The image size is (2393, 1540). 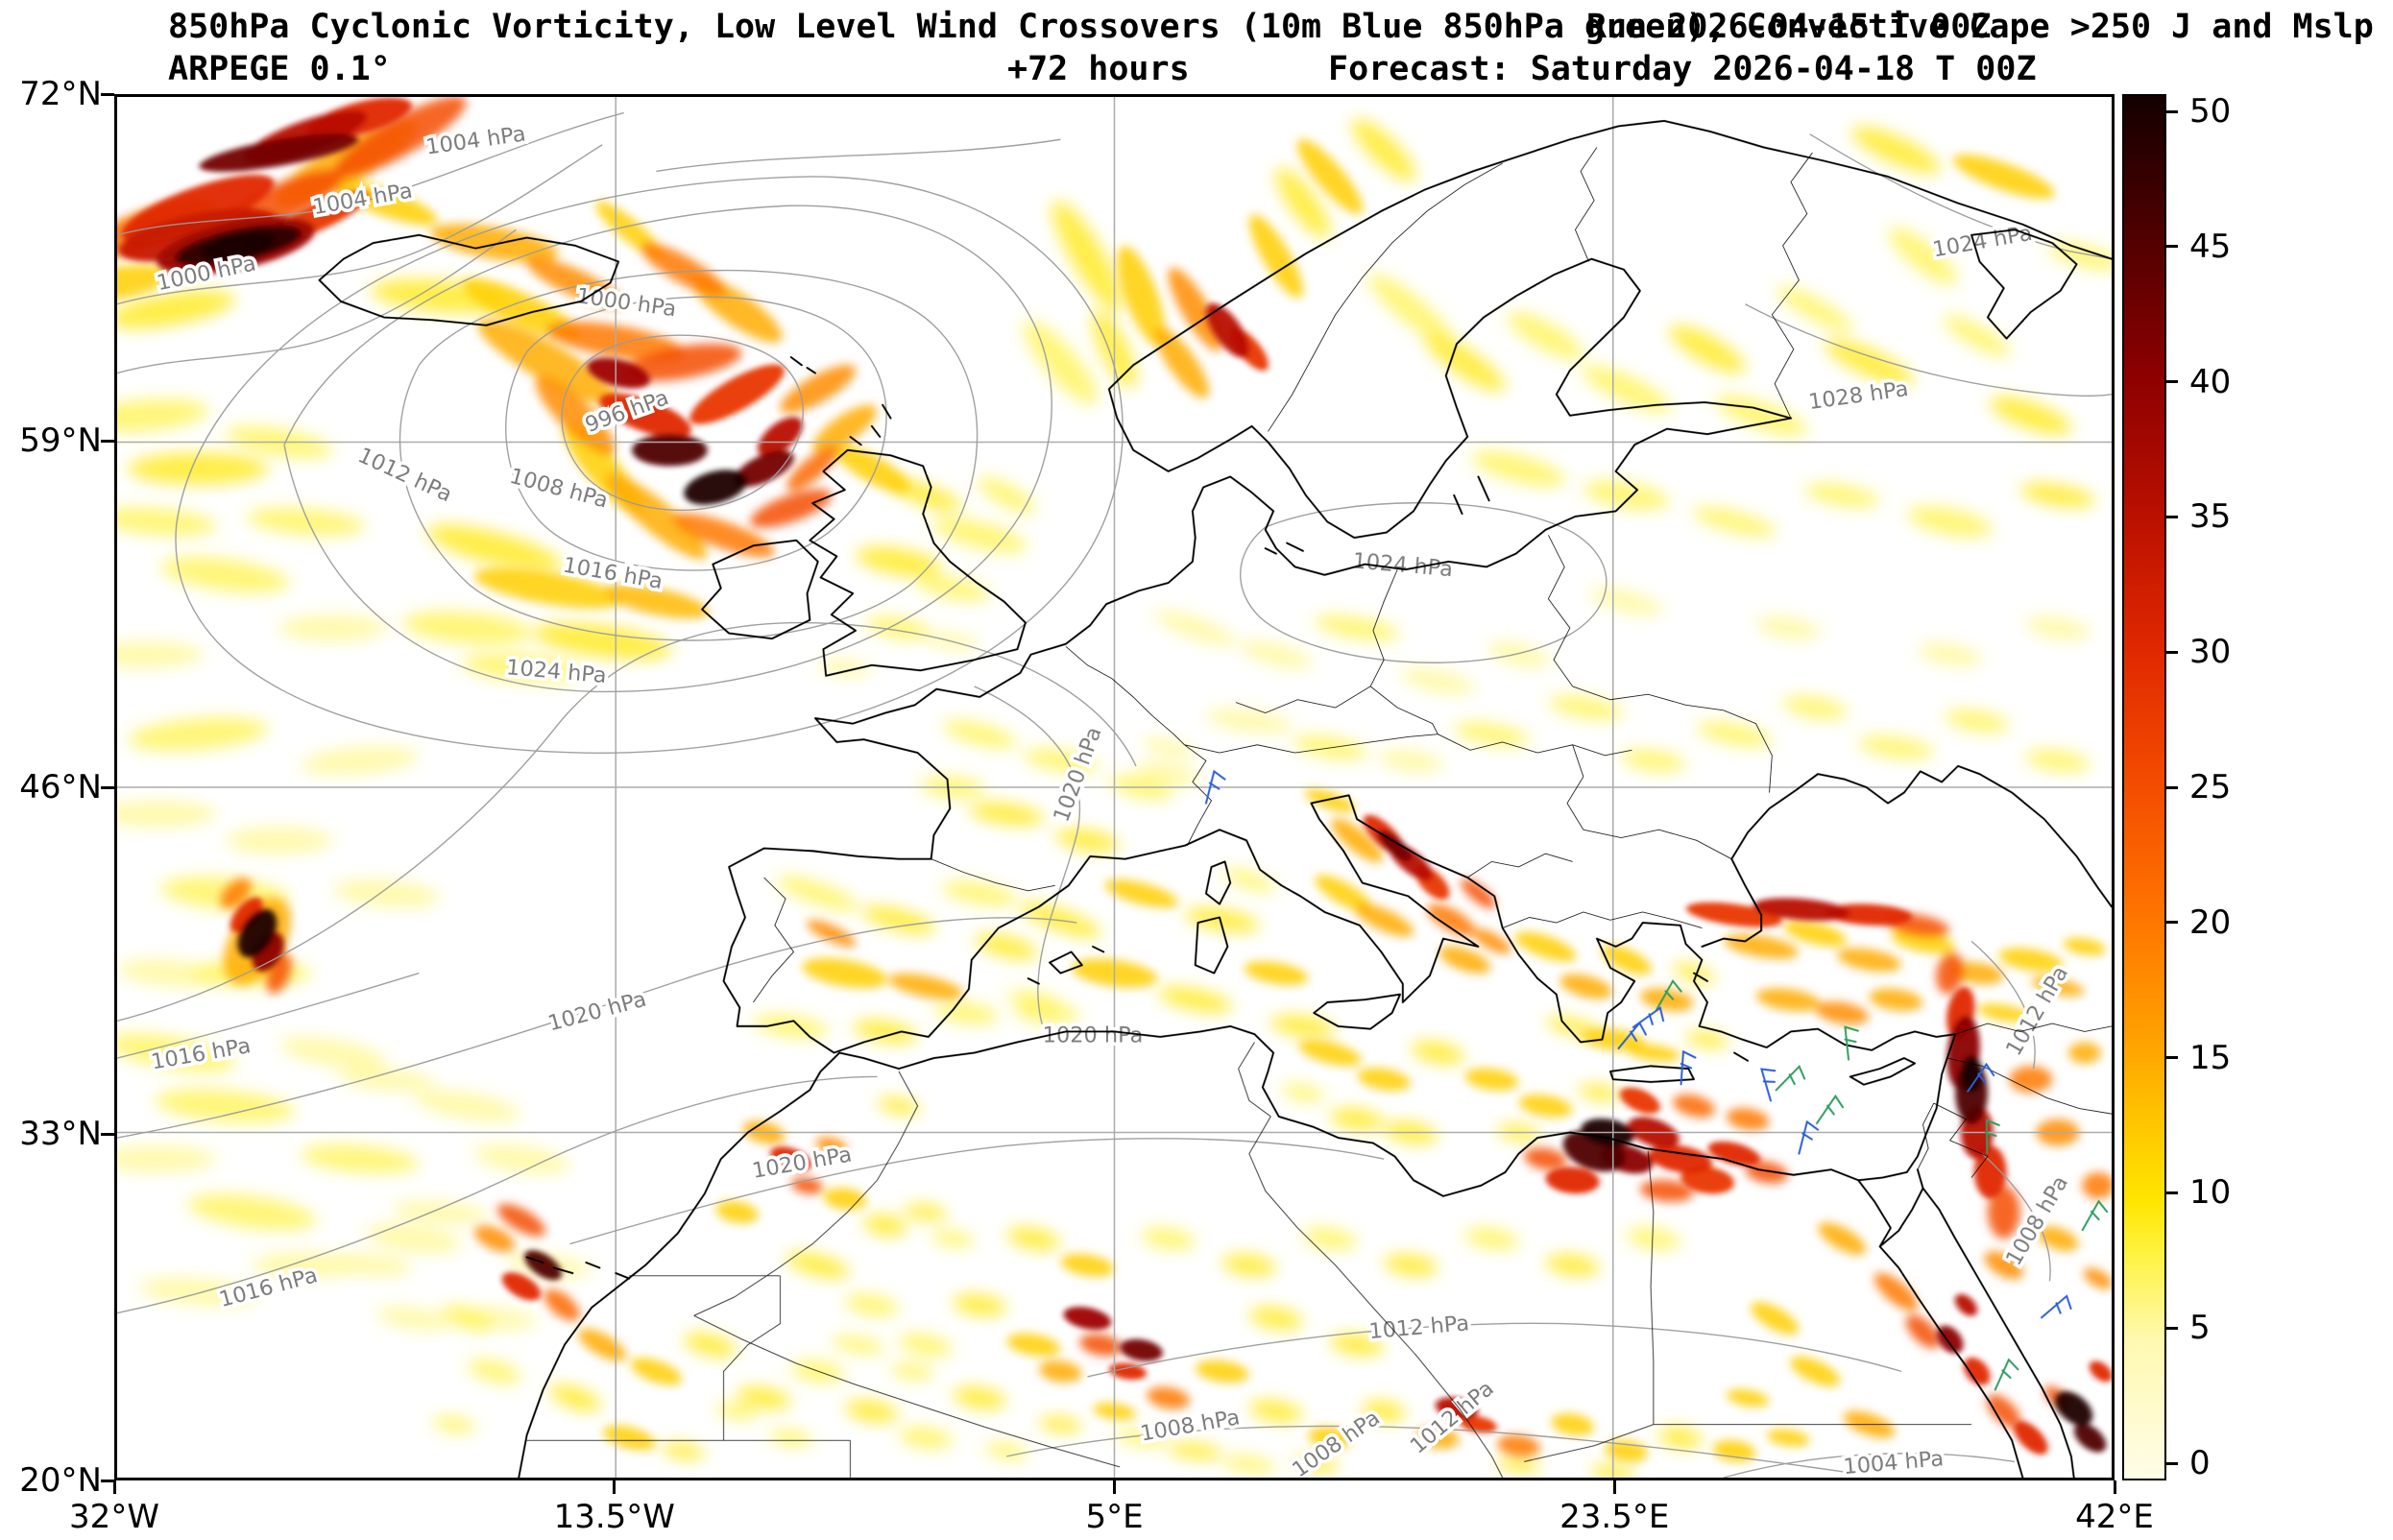 What do you see at coordinates (2058, 1309) in the screenshot?
I see `wind-crossover-10m-blue` at bounding box center [2058, 1309].